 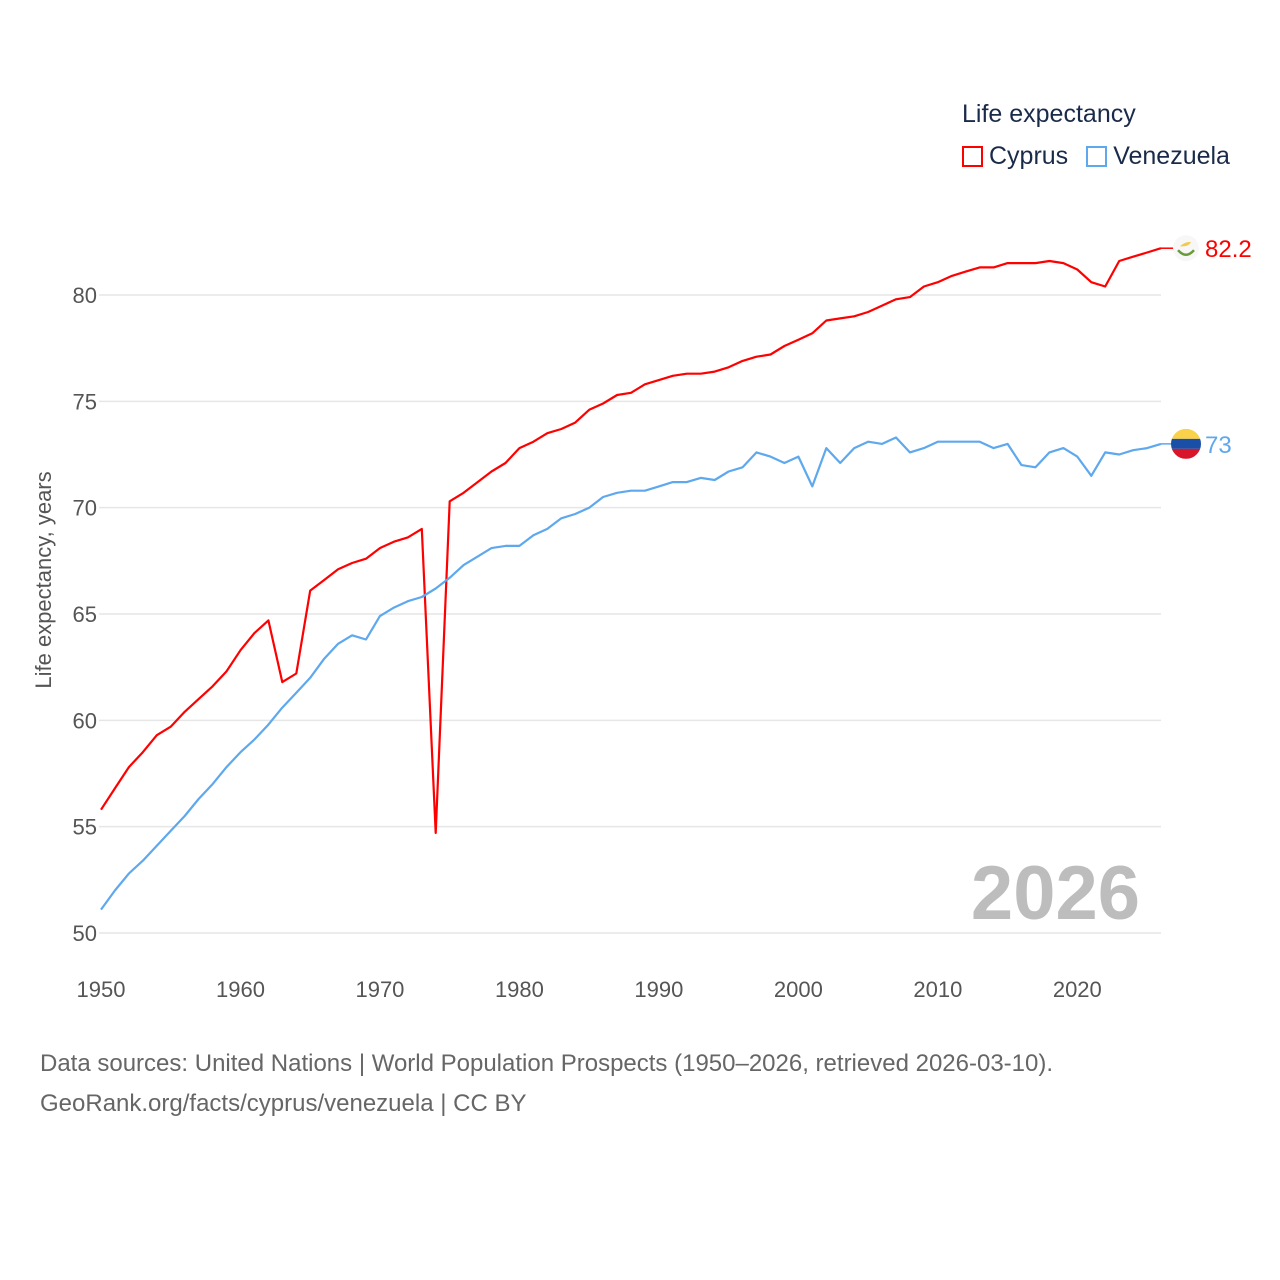 What do you see at coordinates (1186, 252) in the screenshot?
I see `cyprus-flag-branches` at bounding box center [1186, 252].